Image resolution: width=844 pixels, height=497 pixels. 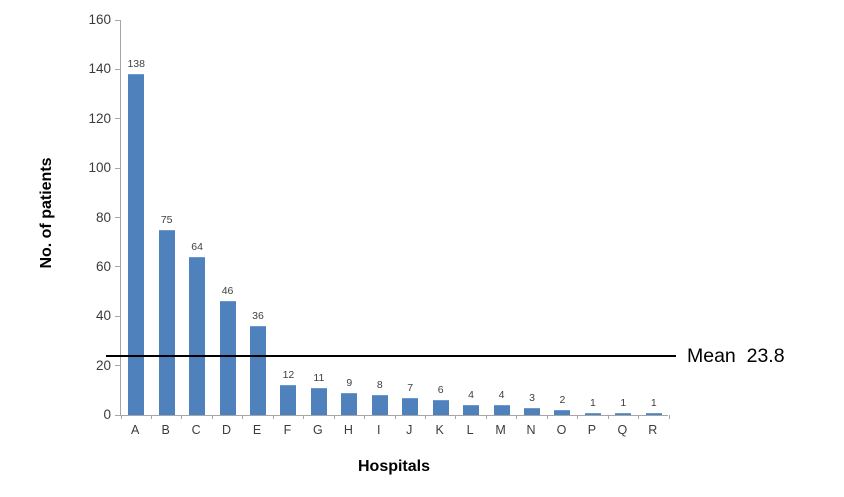 What do you see at coordinates (349, 382) in the screenshot?
I see `bar-value-label: 9` at bounding box center [349, 382].